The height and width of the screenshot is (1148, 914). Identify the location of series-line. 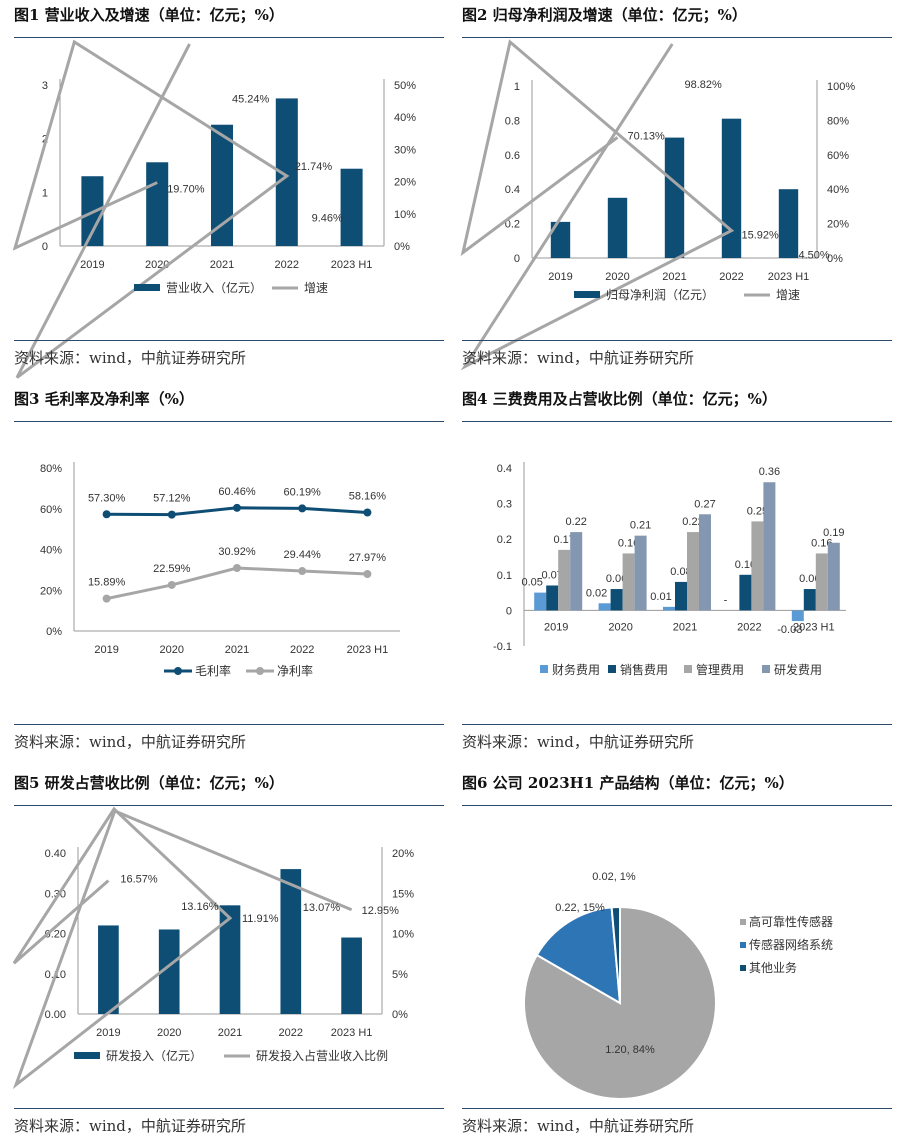
(597, 205).